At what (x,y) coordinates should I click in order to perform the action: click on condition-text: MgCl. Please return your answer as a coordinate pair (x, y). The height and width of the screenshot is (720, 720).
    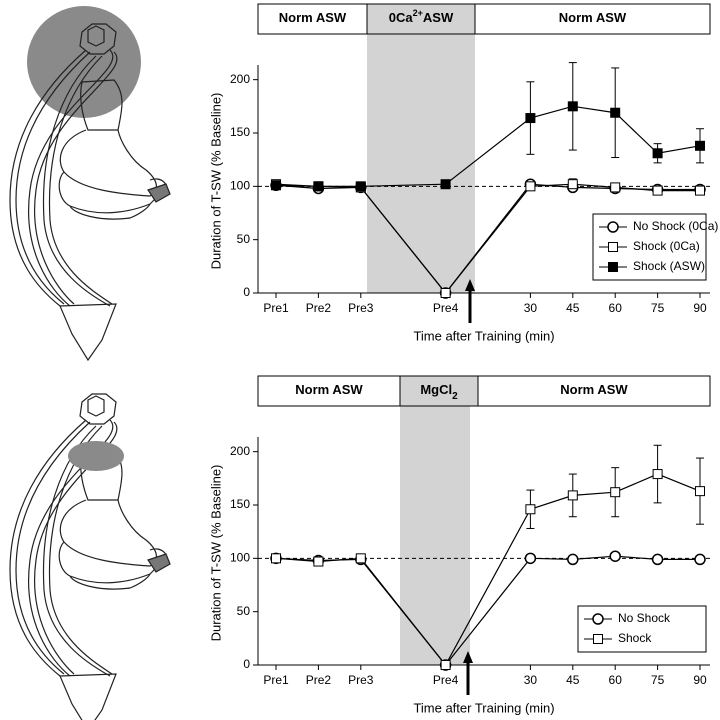
    Looking at the image, I should click on (436, 389).